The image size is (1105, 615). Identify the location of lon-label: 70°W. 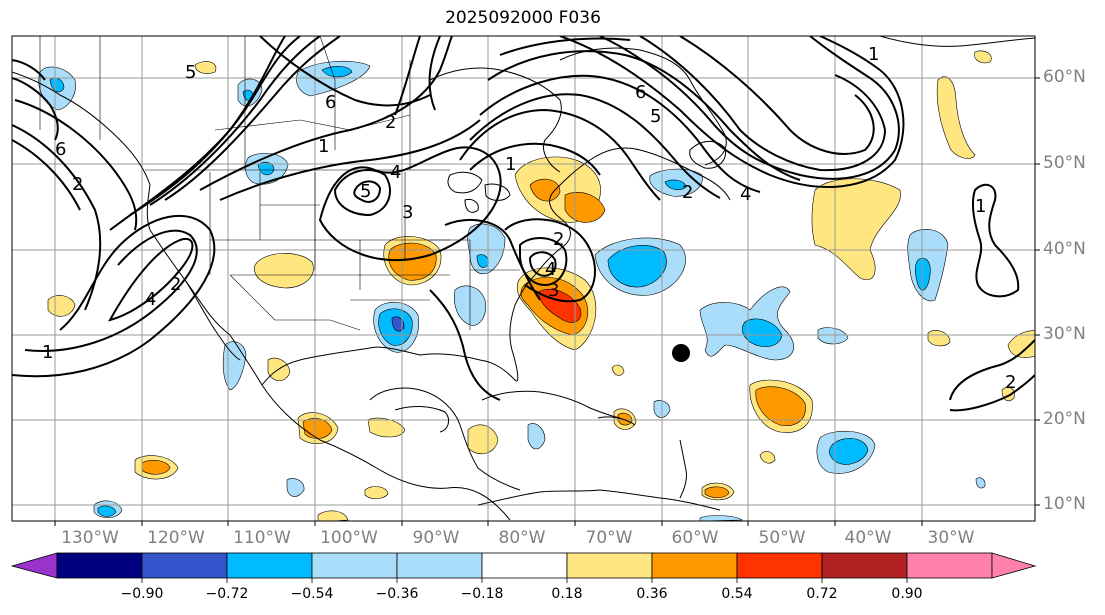
(609, 538).